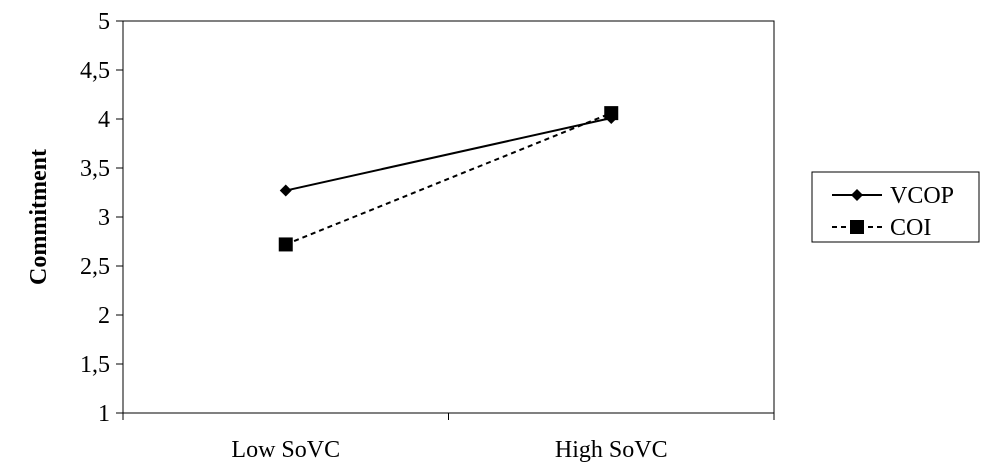  What do you see at coordinates (95, 169) in the screenshot?
I see `y-tick-label: 3,5` at bounding box center [95, 169].